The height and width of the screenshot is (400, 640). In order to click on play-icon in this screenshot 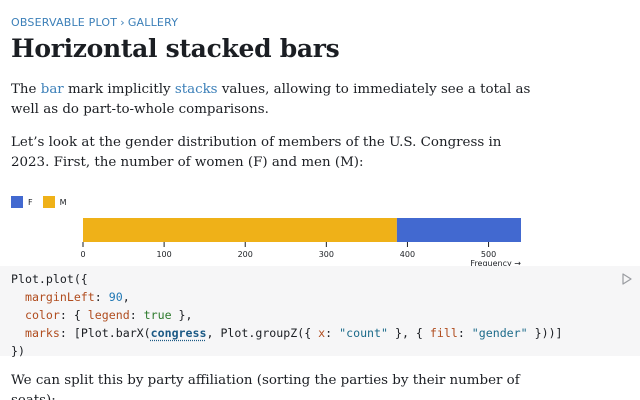, I will do `click(627, 279)`.